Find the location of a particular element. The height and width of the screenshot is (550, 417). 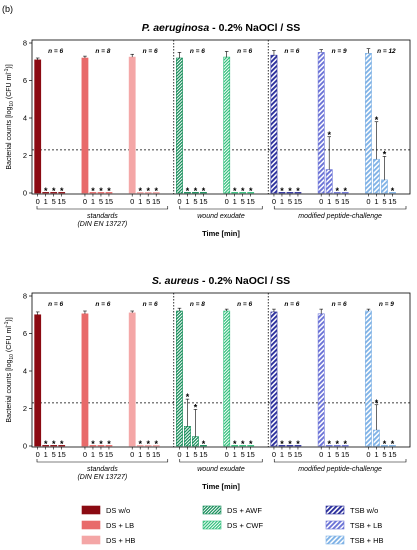

y-tick-label: 6 is located at coordinates (25, 333).